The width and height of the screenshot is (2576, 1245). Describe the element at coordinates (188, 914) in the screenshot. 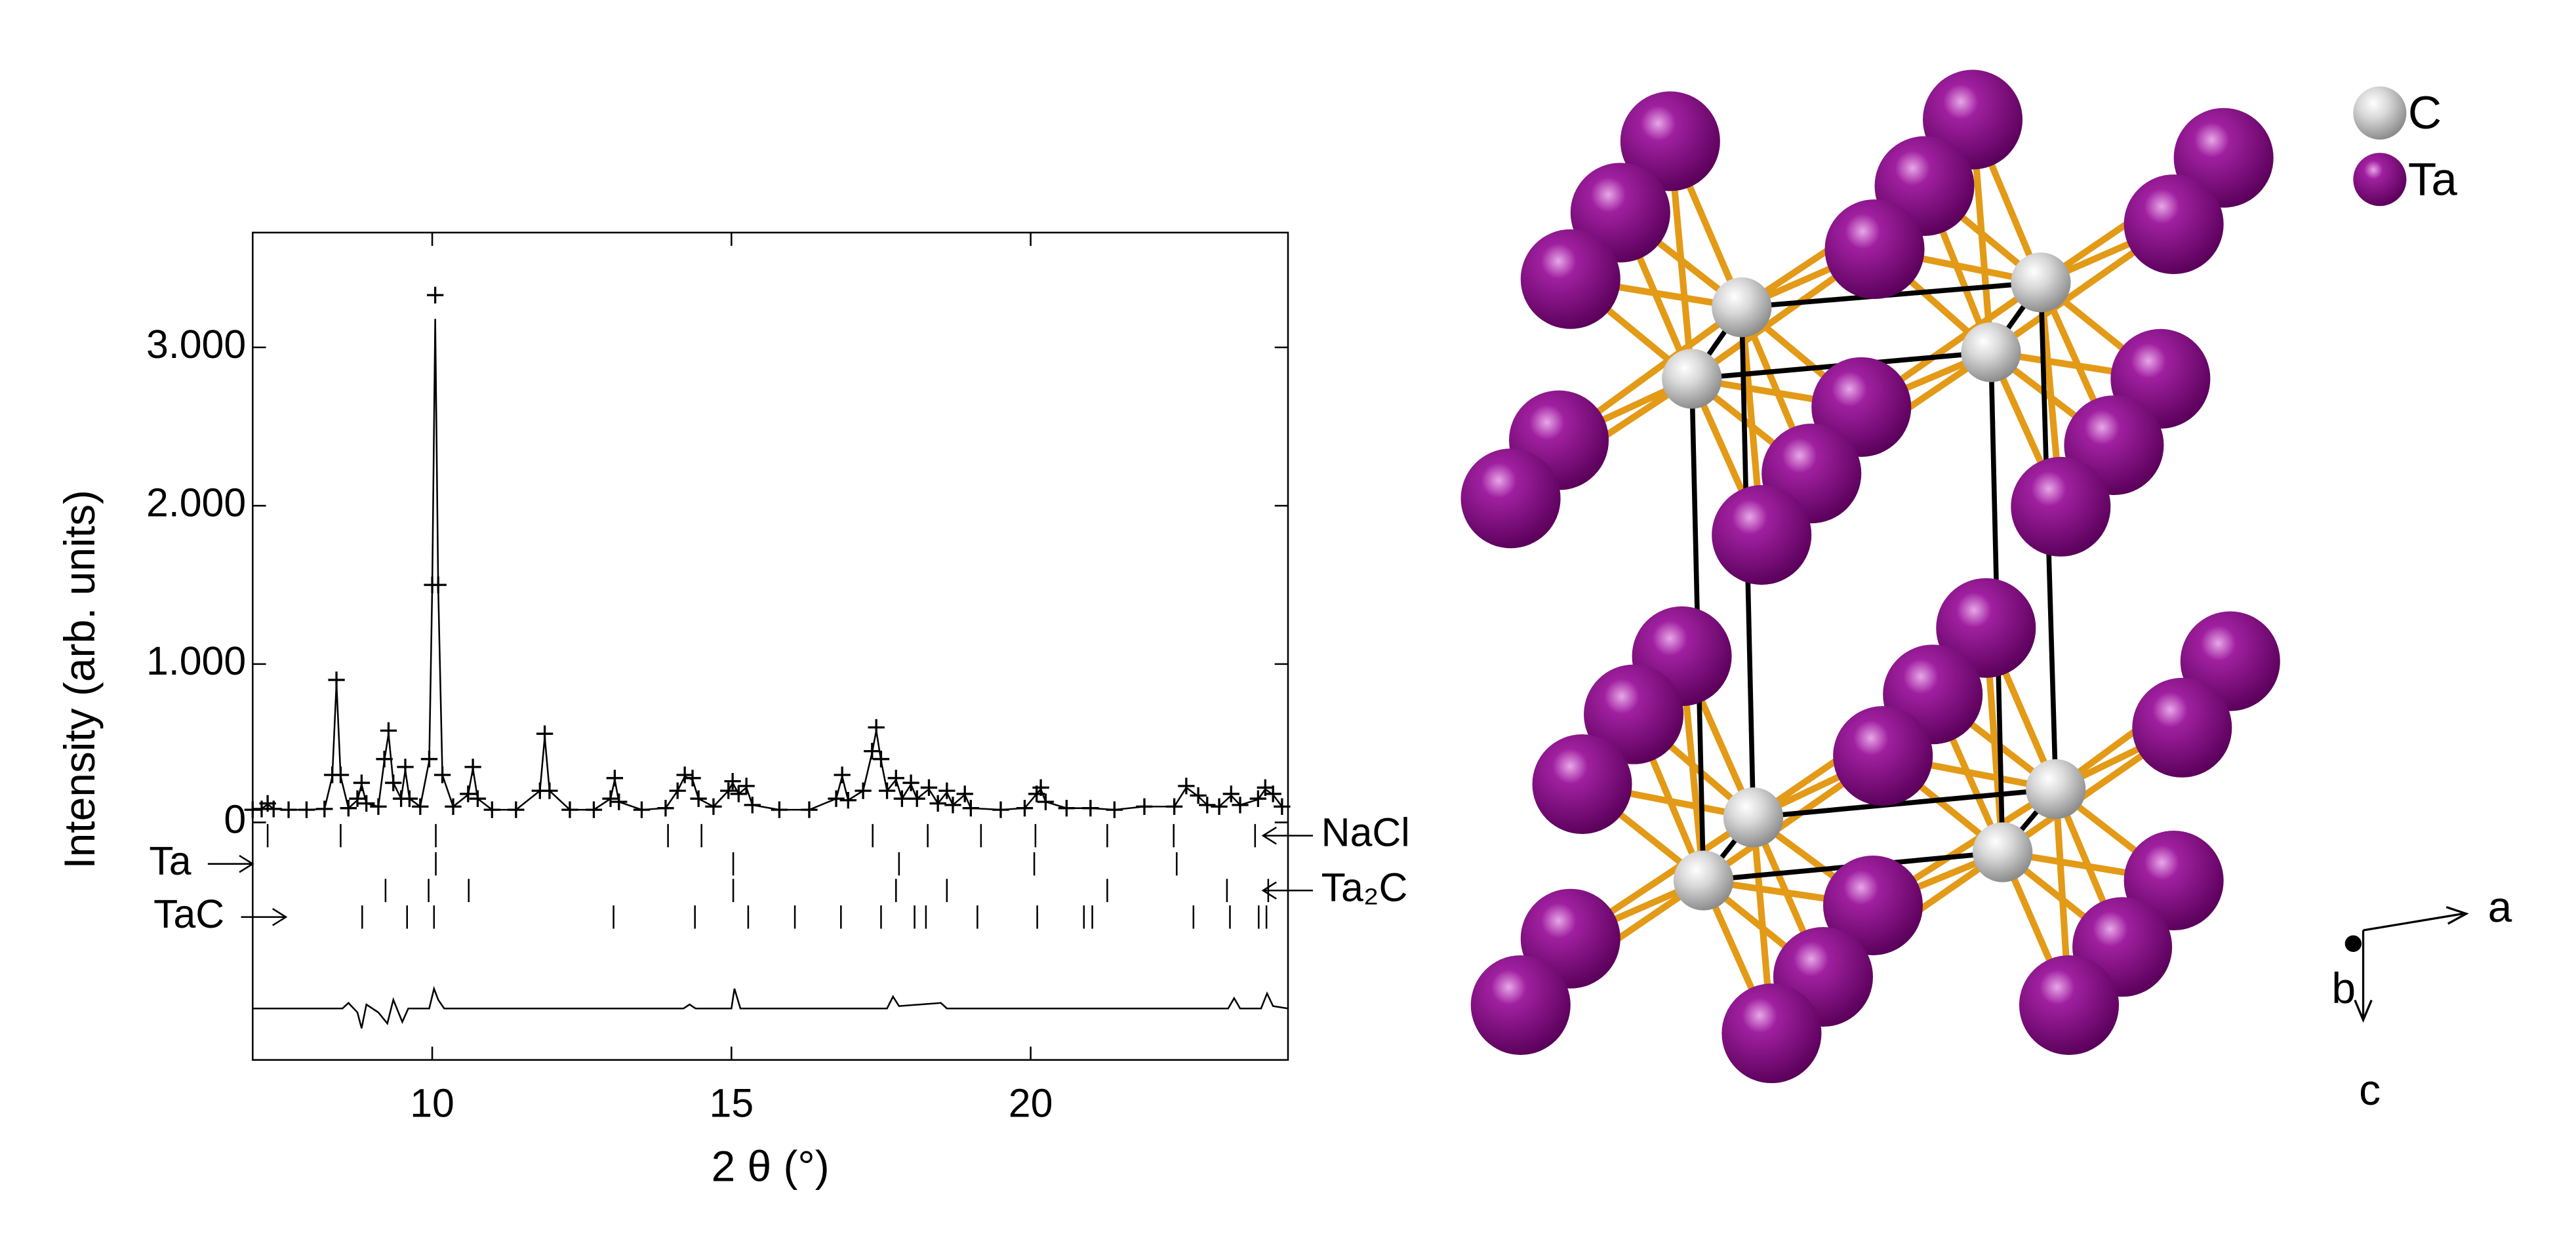

I see `phase-label: TaC` at that location.